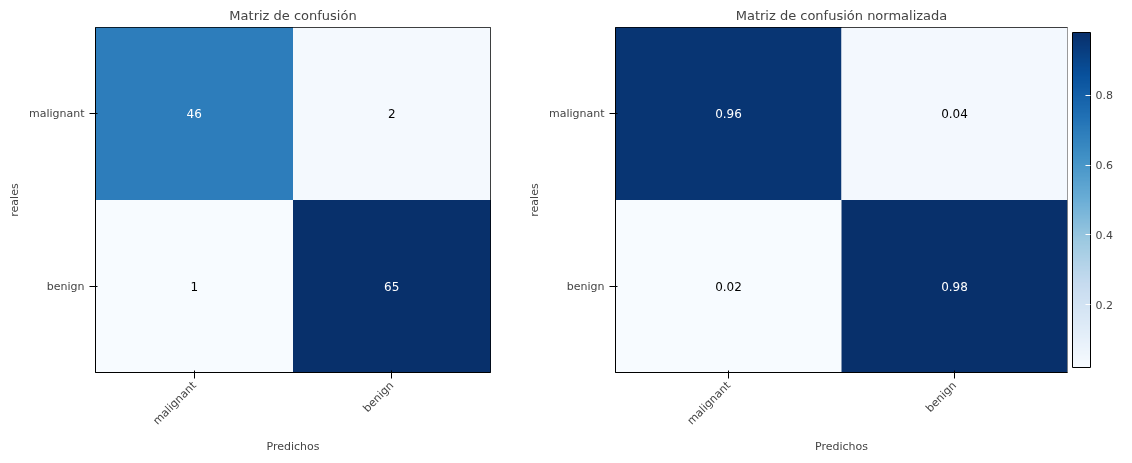 Image resolution: width=1132 pixels, height=463 pixels. Describe the element at coordinates (1104, 96) in the screenshot. I see `color-bar-label: 0.8` at that location.